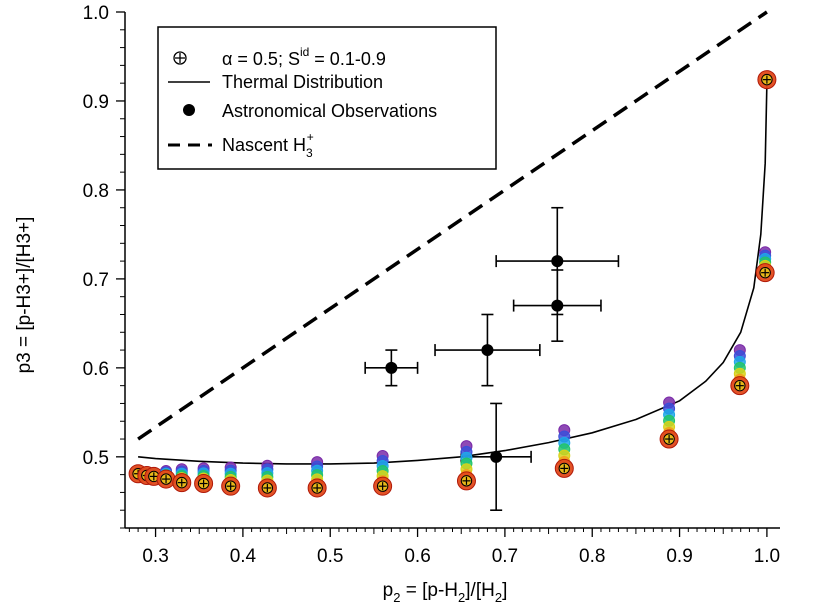 The image size is (830, 604). Describe the element at coordinates (767, 556) in the screenshot. I see `x-tick-label: 1.0` at that location.